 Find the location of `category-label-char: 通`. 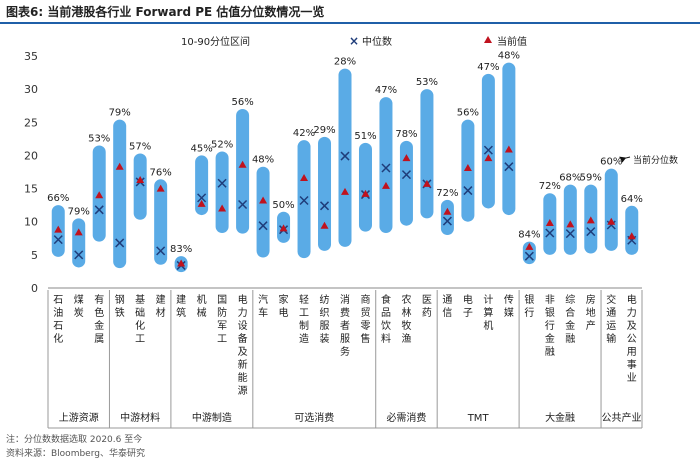

category-label-char: 通 is located at coordinates (611, 313).